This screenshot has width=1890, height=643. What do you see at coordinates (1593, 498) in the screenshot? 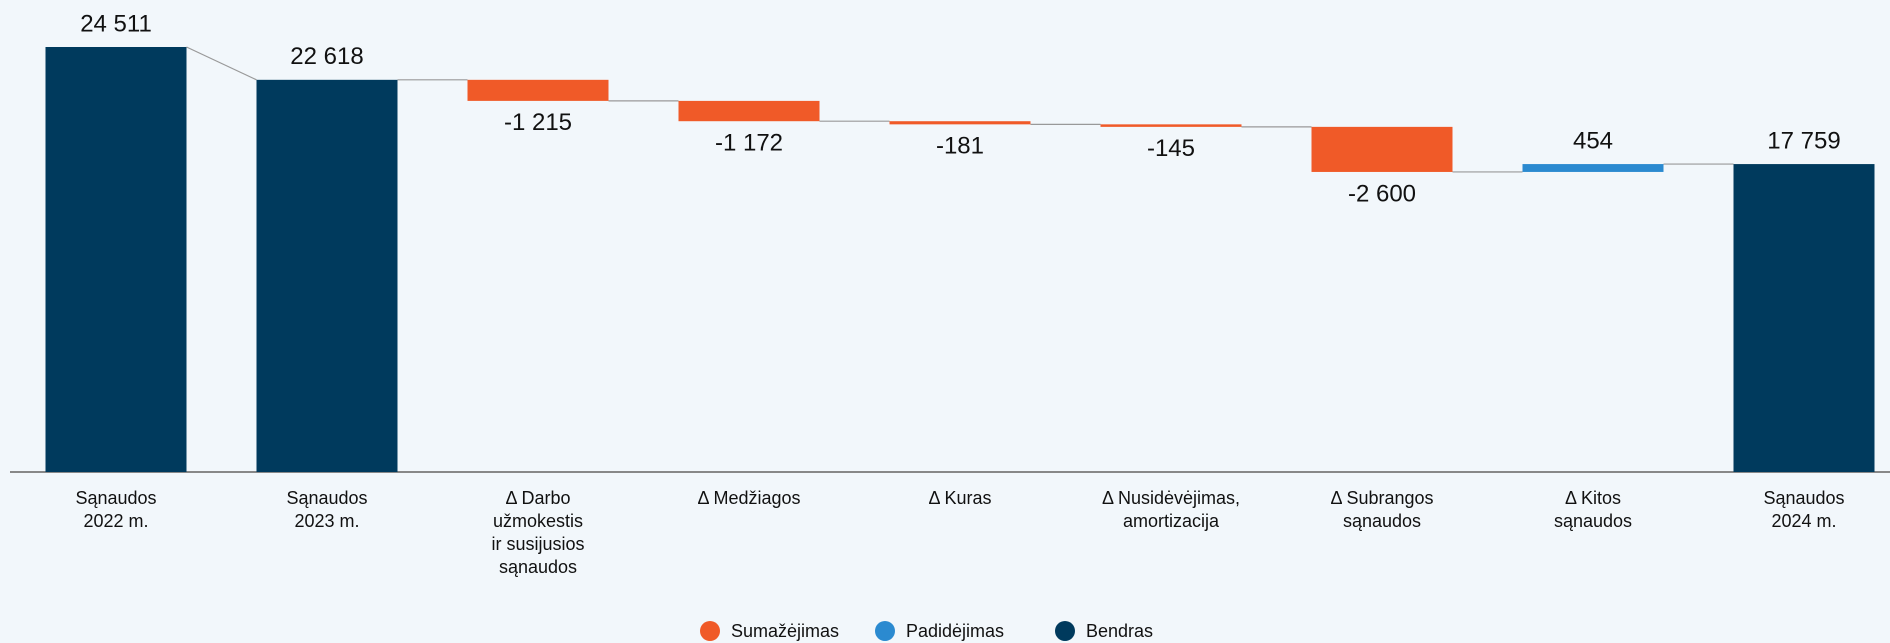
I see `x-tick-label: Δ Kitos` at bounding box center [1593, 498].